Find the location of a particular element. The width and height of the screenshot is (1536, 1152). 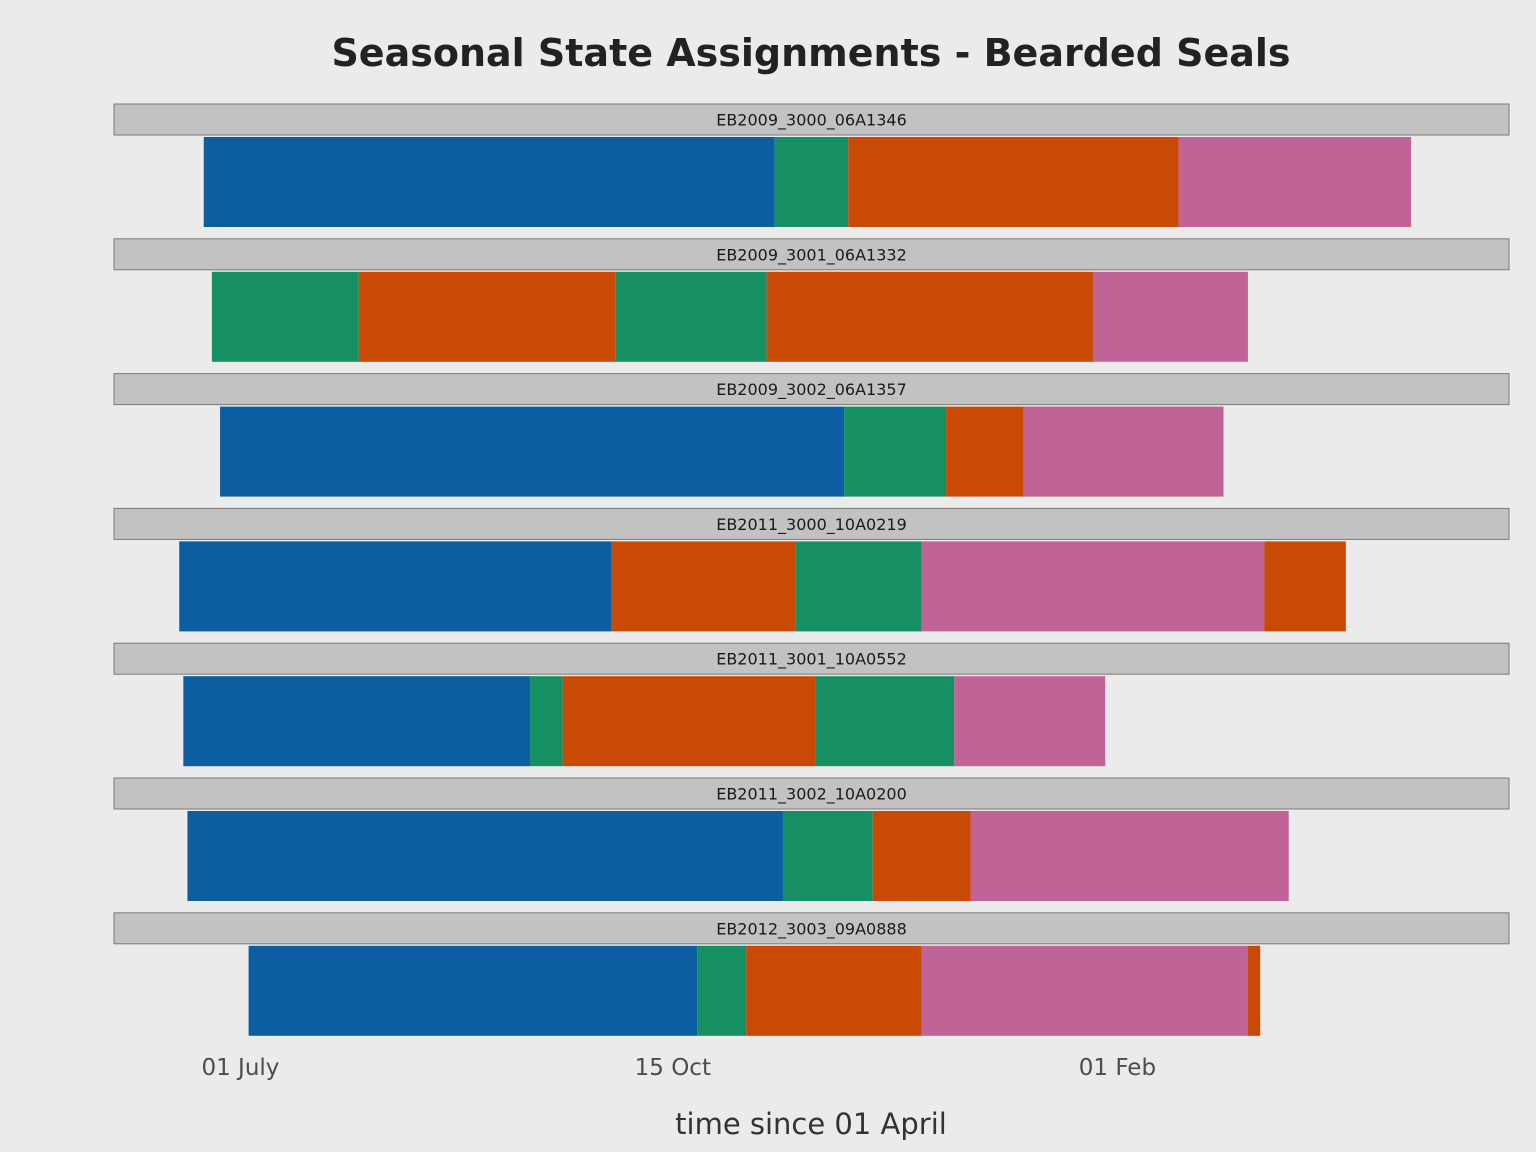

facet-strip-label: EB2012_3003_09A0888 is located at coordinates (811, 929).